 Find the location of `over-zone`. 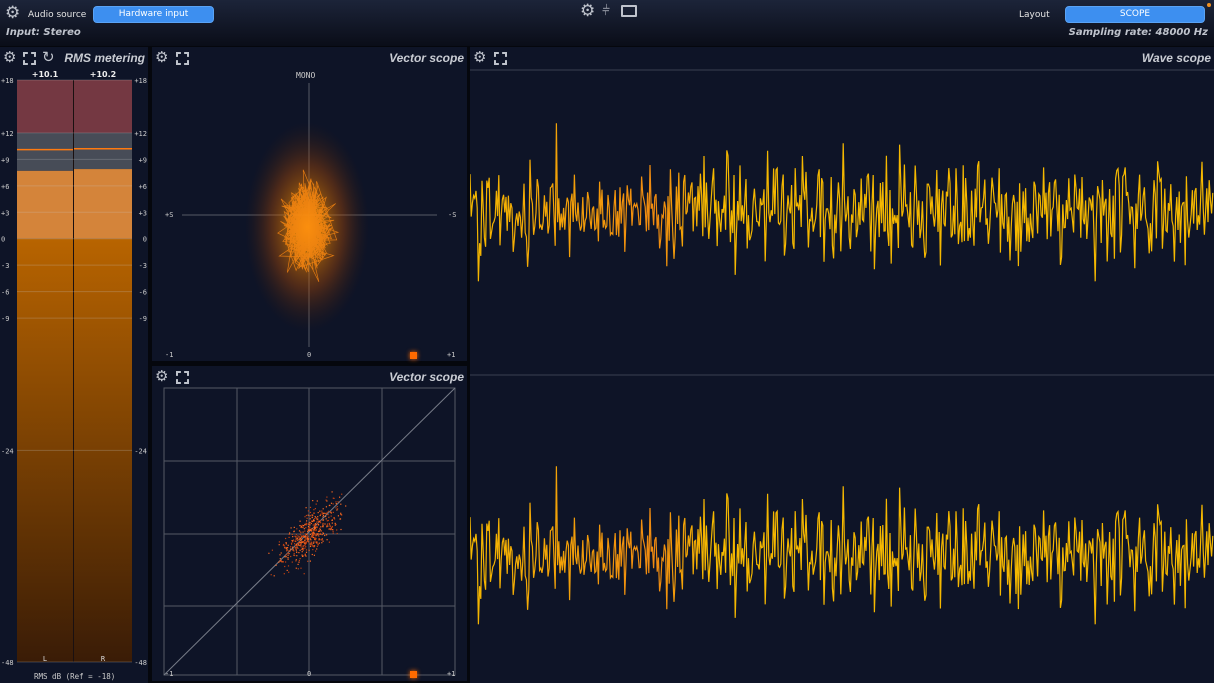

over-zone is located at coordinates (103, 106).